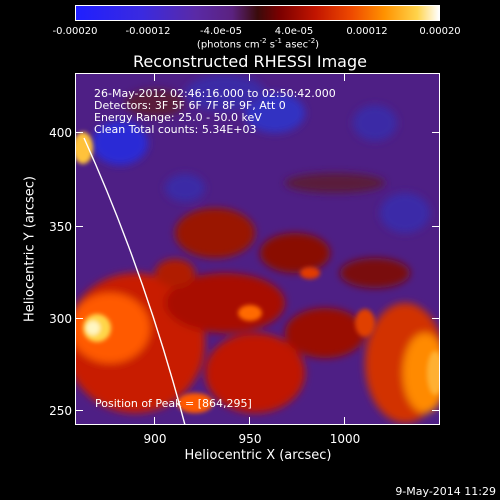 Image resolution: width=500 pixels, height=500 pixels. I want to click on colorbar-tick-label: 4.0e-05, so click(294, 31).